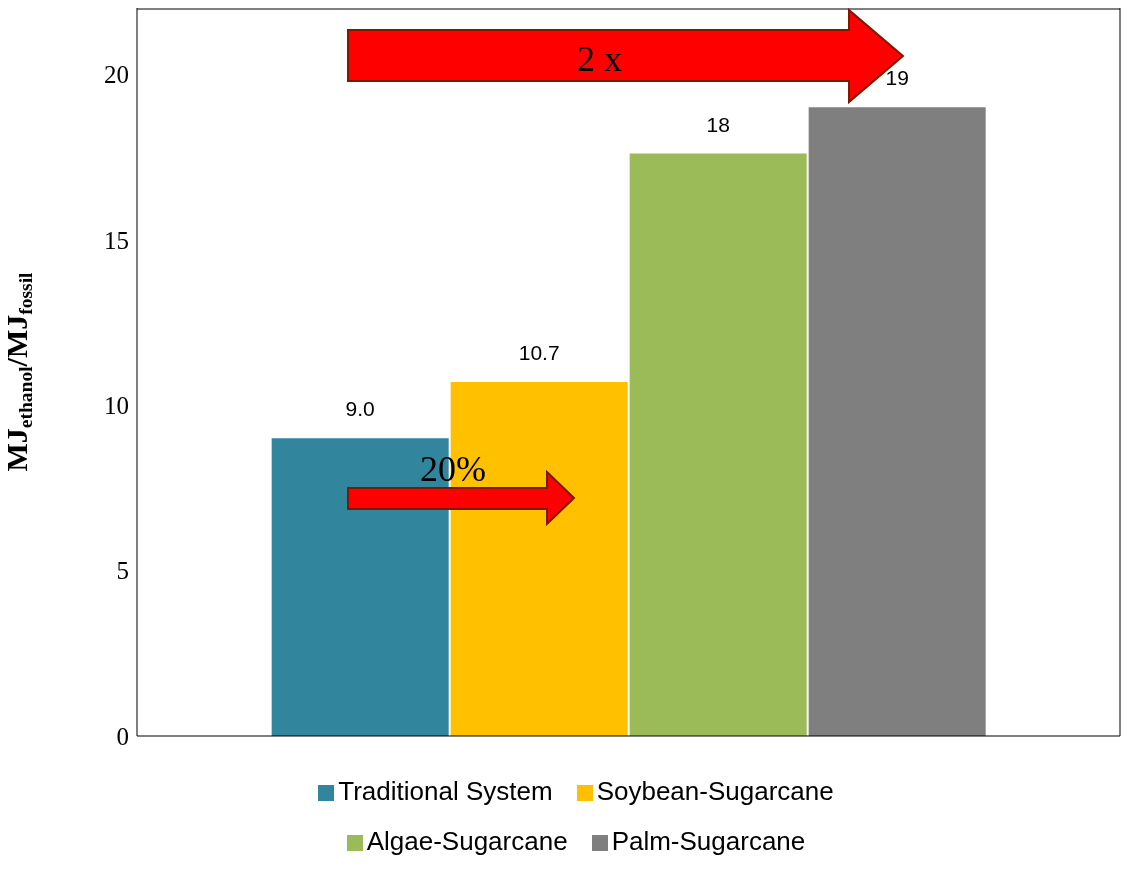 This screenshot has height=889, width=1130. Describe the element at coordinates (116, 240) in the screenshot. I see `y-tick-label: 15` at that location.